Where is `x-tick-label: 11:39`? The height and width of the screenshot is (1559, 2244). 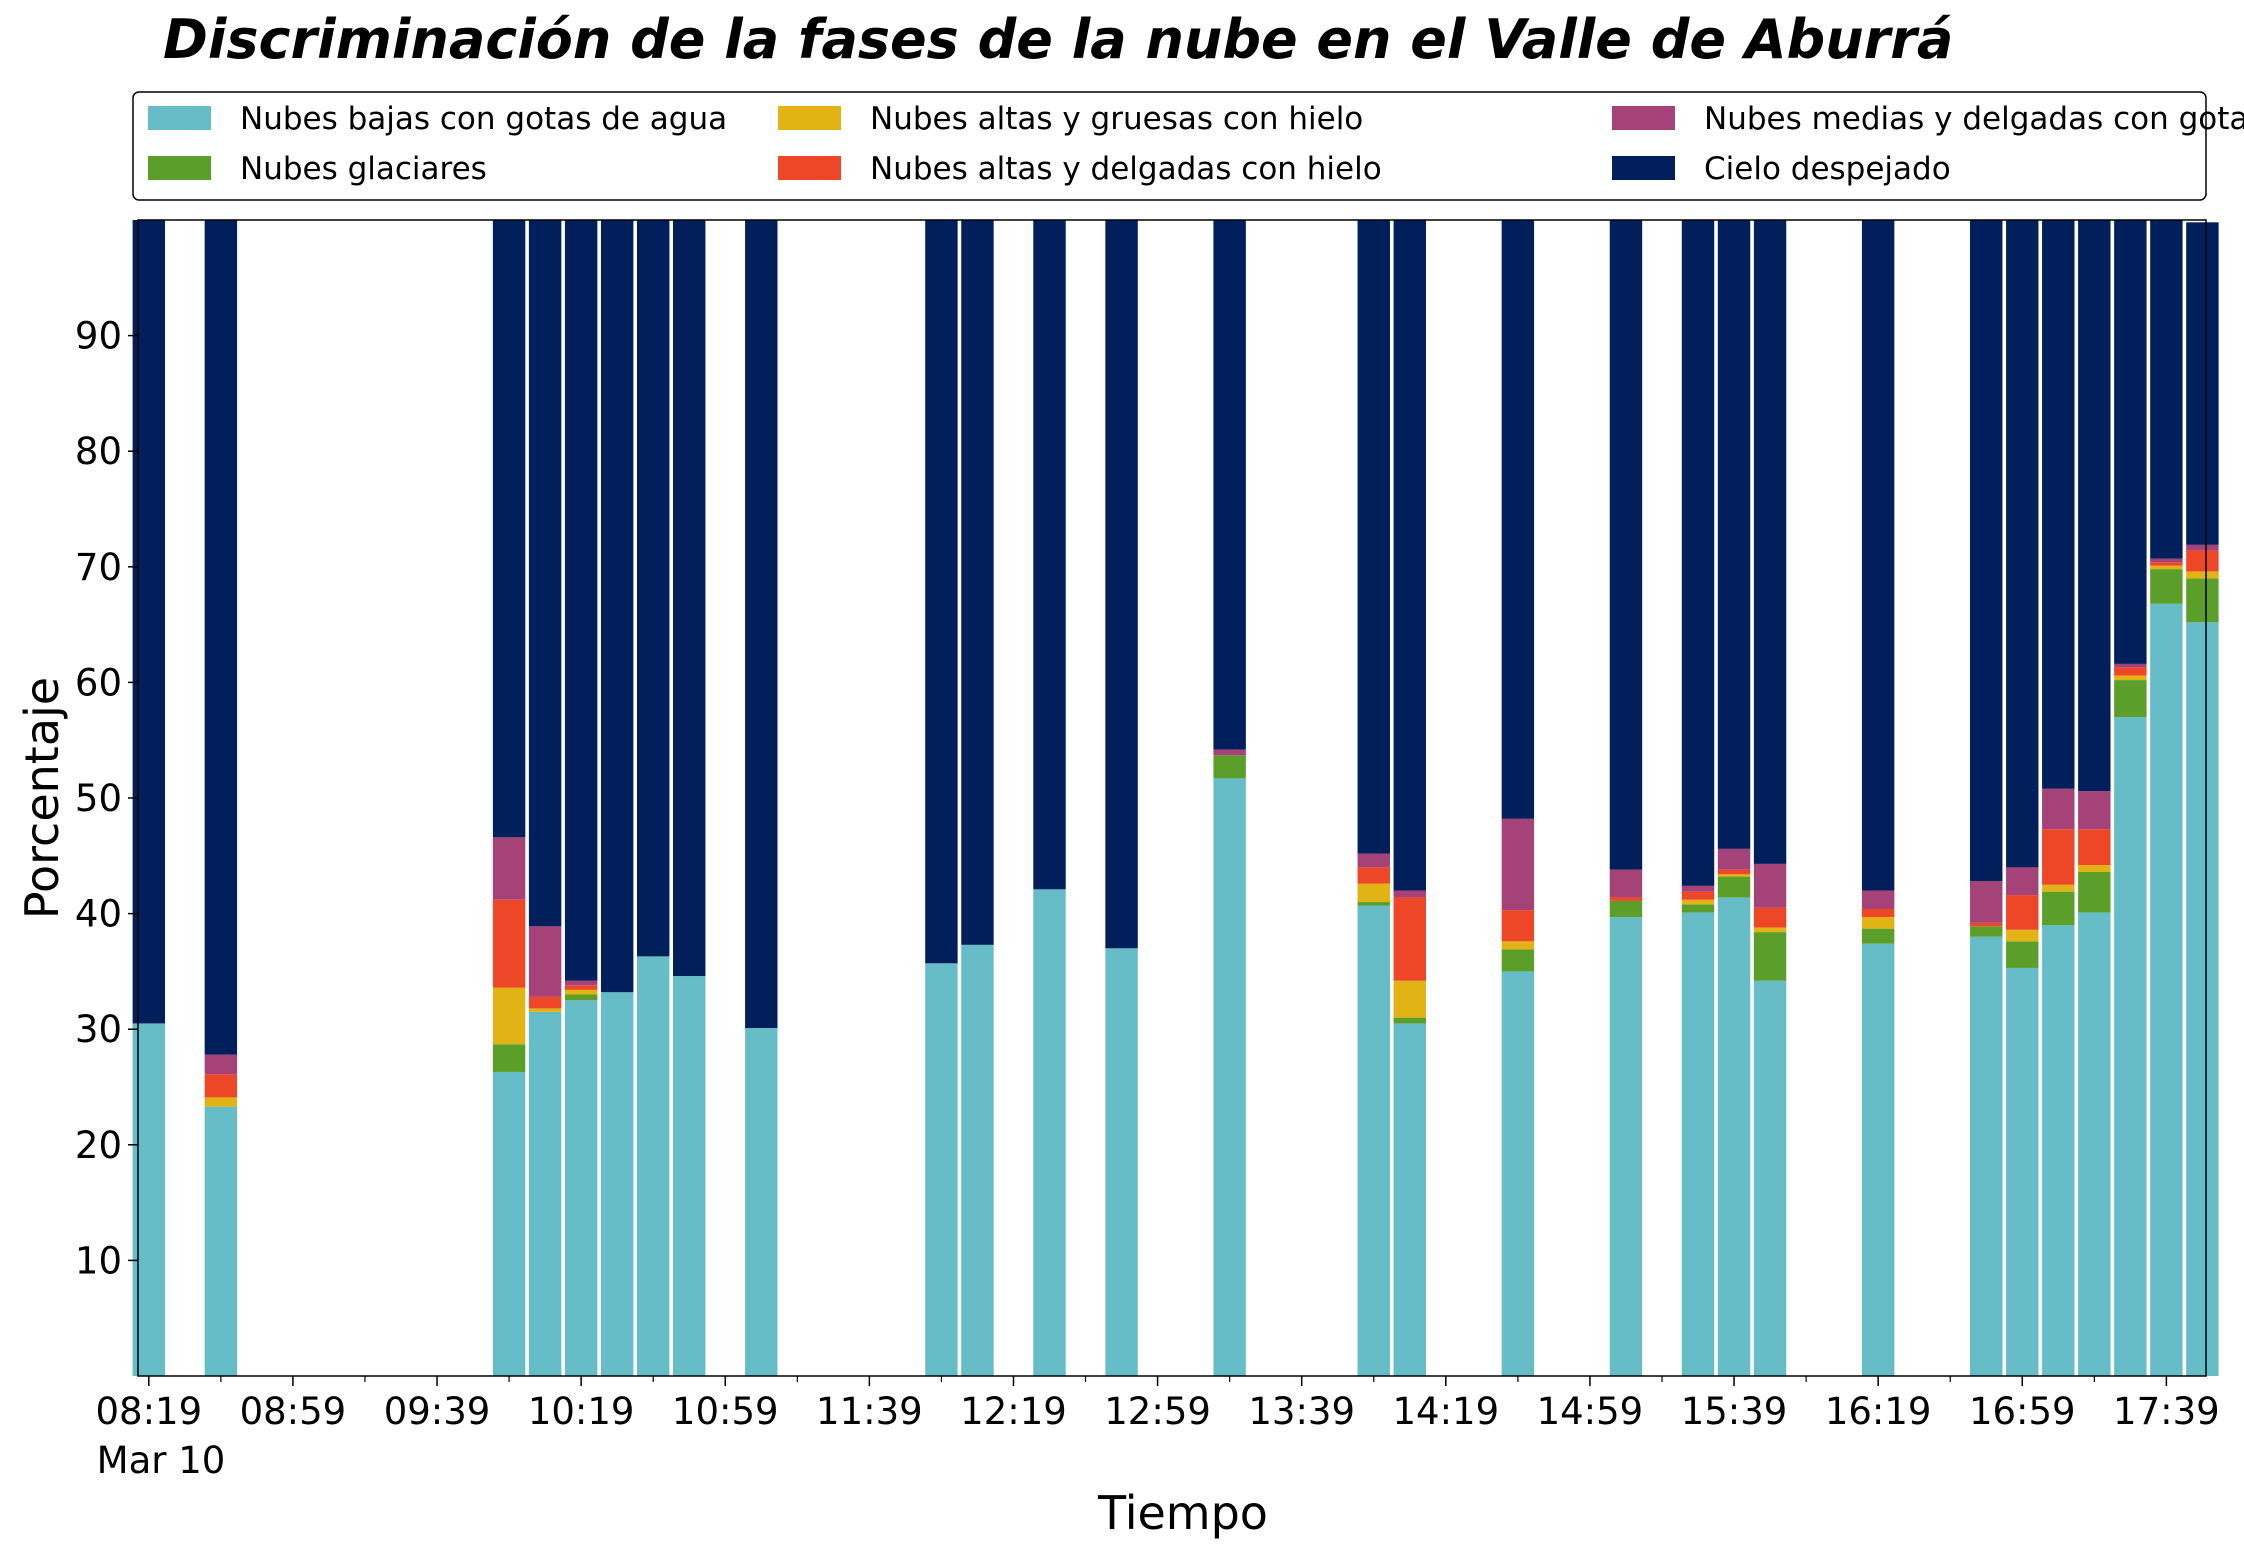
x-tick-label: 11:39 is located at coordinates (869, 1411).